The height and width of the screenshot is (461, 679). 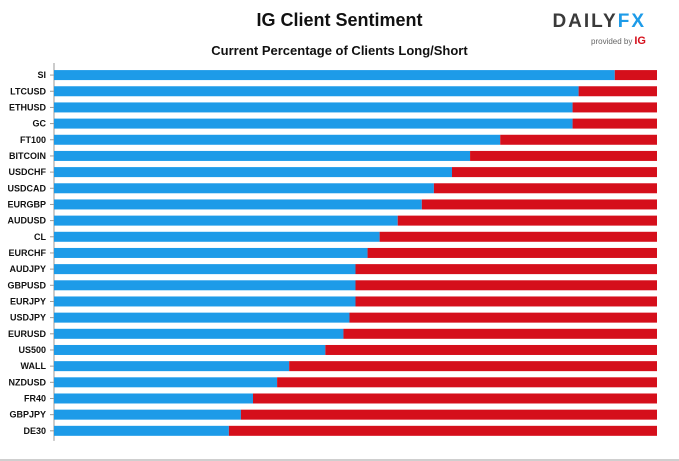 I want to click on category-tick-label: SI, so click(x=41, y=75).